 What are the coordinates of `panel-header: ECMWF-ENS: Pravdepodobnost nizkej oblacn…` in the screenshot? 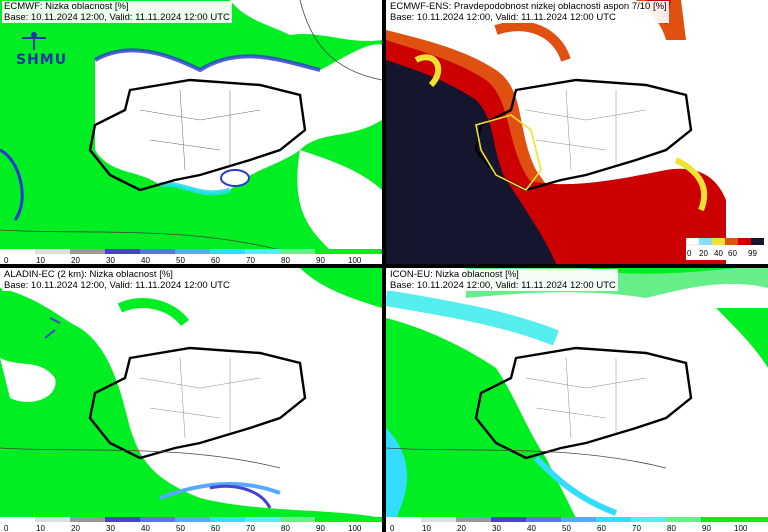 It's located at (528, 12).